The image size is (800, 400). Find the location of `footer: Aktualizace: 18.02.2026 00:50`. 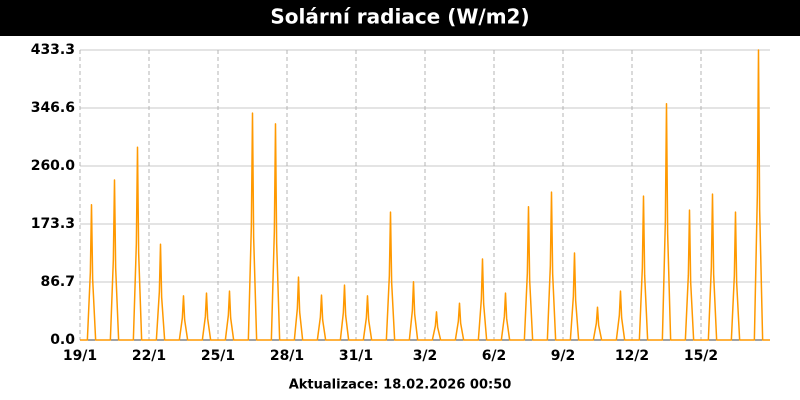

footer: Aktualizace: 18.02.2026 00:50 is located at coordinates (400, 385).